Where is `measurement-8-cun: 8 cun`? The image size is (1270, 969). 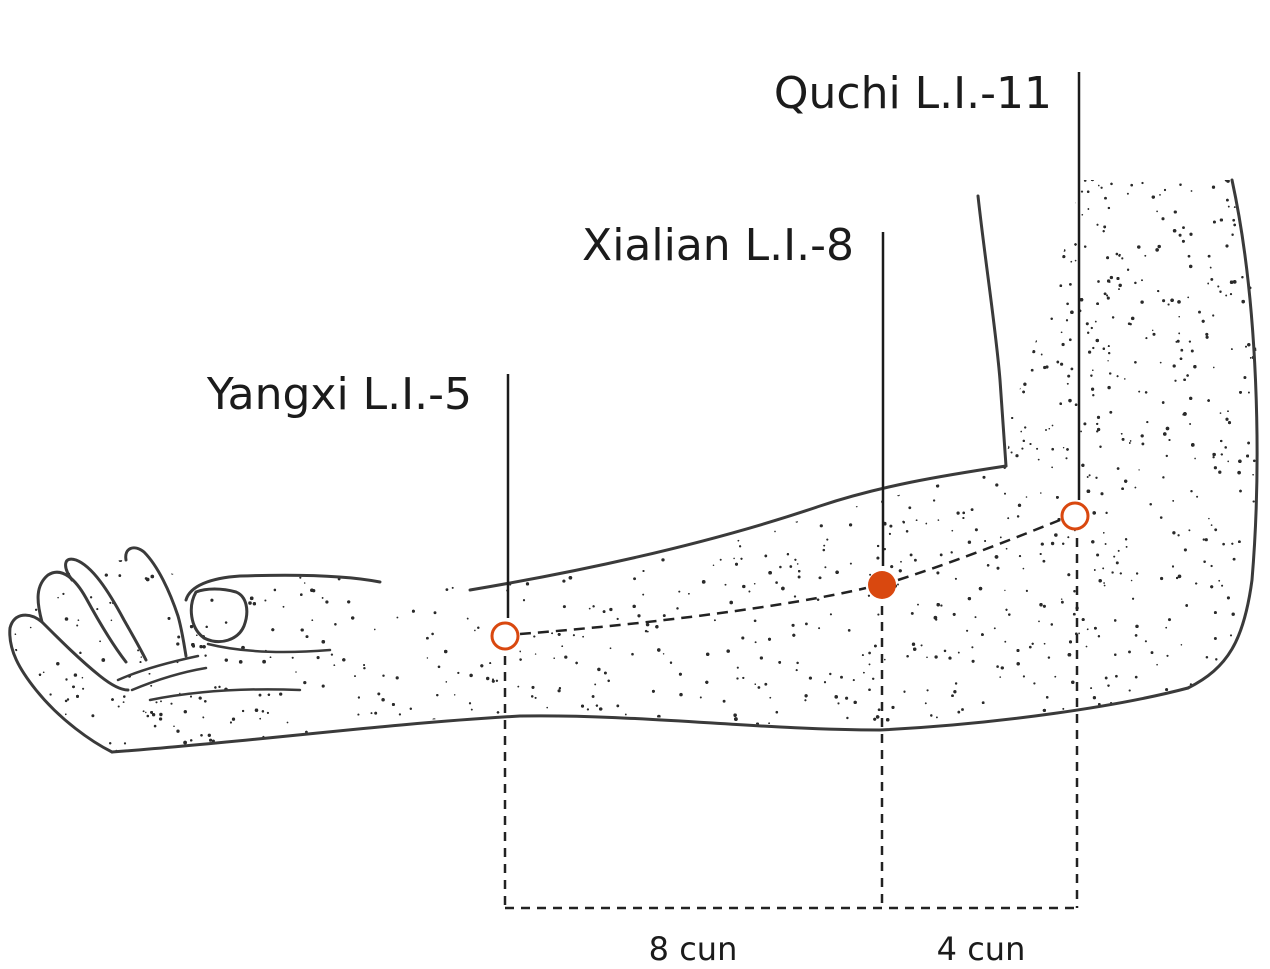
measurement-8-cun: 8 cun is located at coordinates (693, 949).